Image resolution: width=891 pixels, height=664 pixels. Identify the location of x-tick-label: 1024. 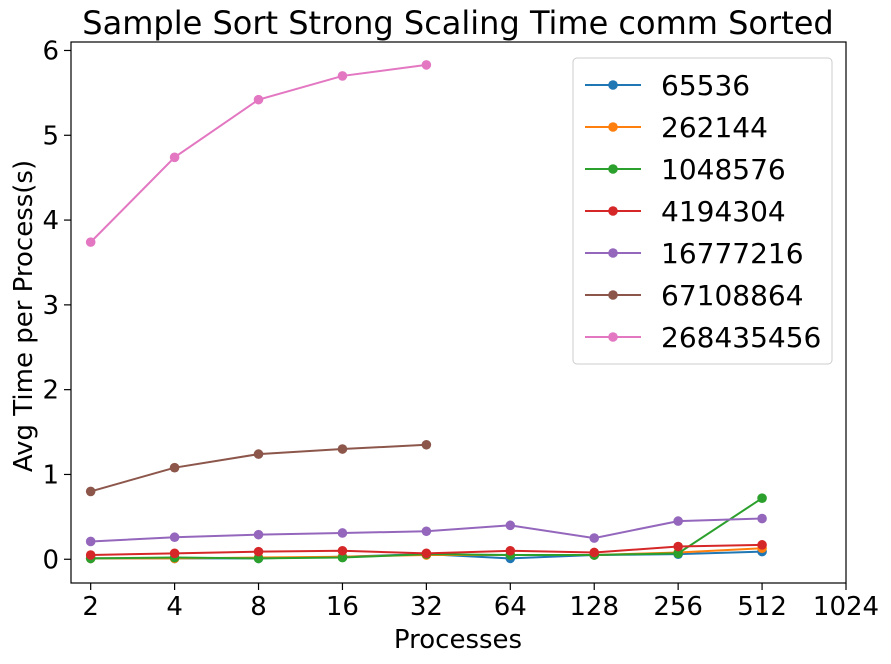
(846, 607).